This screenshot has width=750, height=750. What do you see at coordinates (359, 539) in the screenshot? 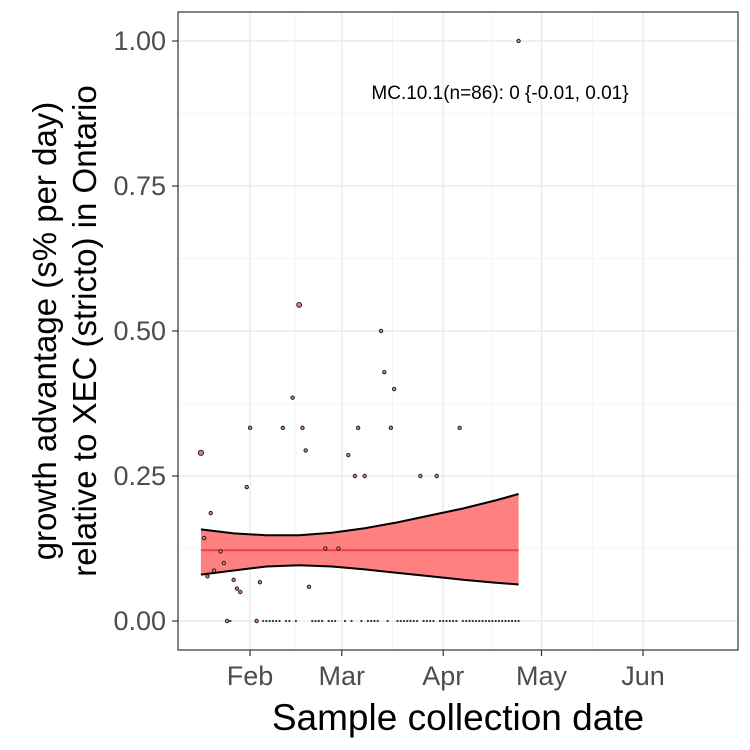
I see `confidence-band` at bounding box center [359, 539].